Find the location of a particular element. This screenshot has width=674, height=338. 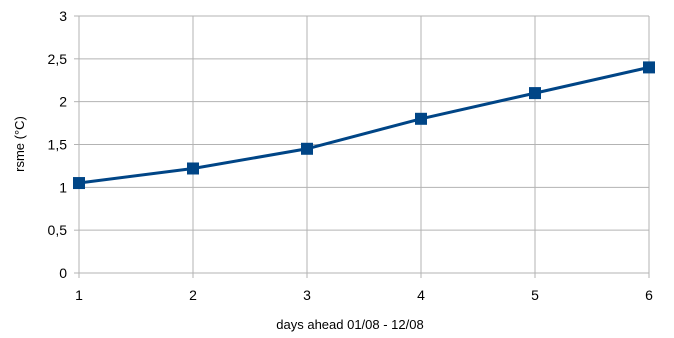

x-tick-label: 5 is located at coordinates (535, 295).